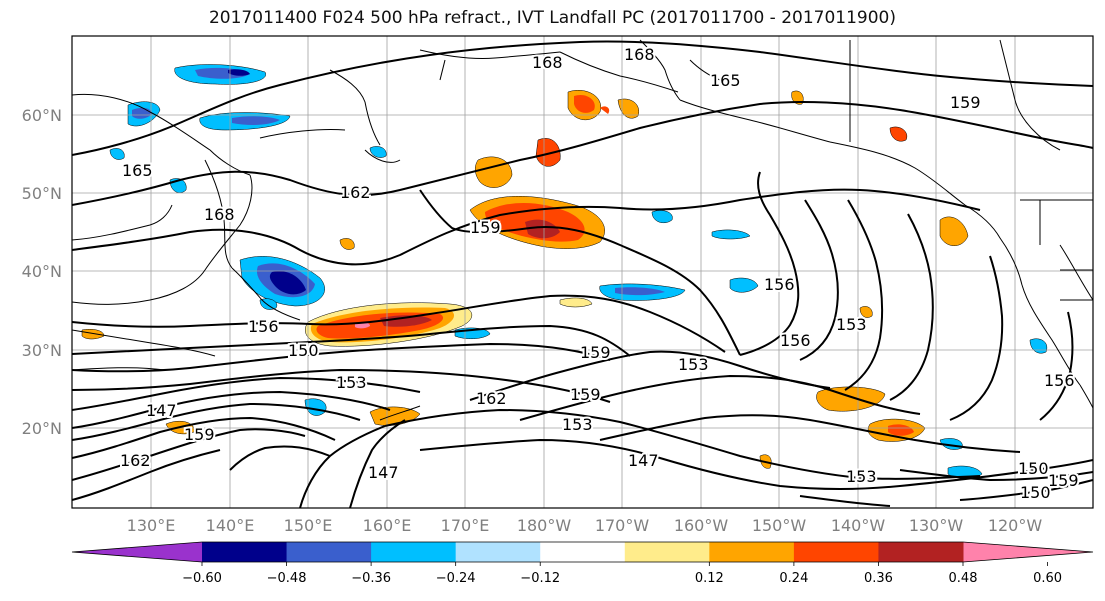 This screenshot has width=1105, height=601. What do you see at coordinates (779, 525) in the screenshot?
I see `lon-label: 150°W` at bounding box center [779, 525].